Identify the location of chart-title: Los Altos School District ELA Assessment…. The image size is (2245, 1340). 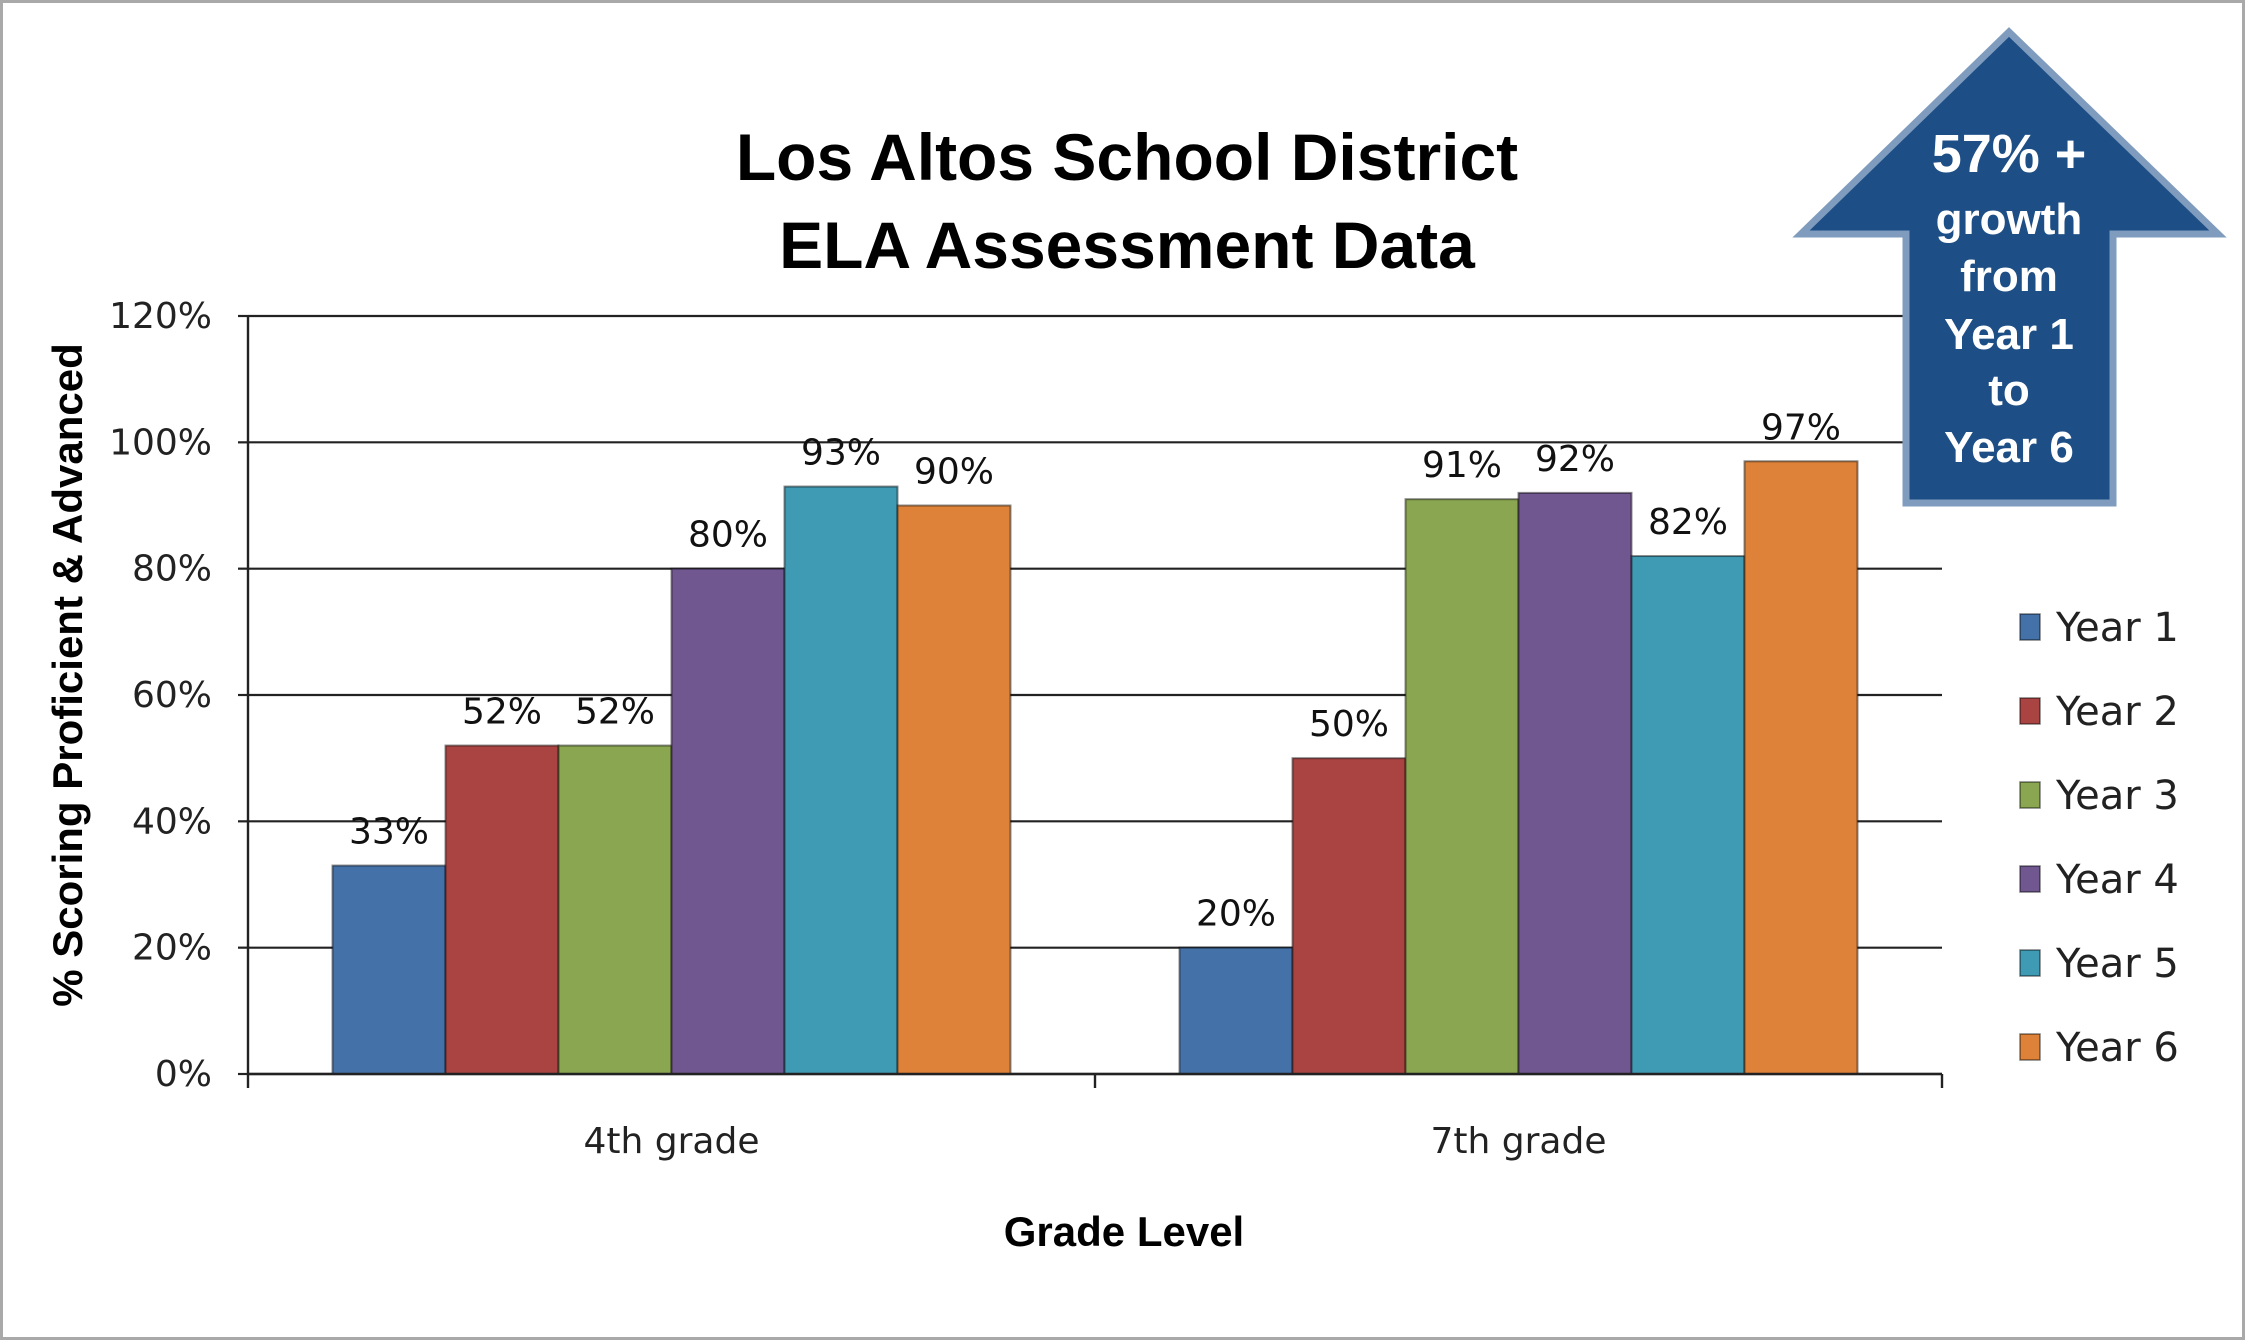
(1127, 201).